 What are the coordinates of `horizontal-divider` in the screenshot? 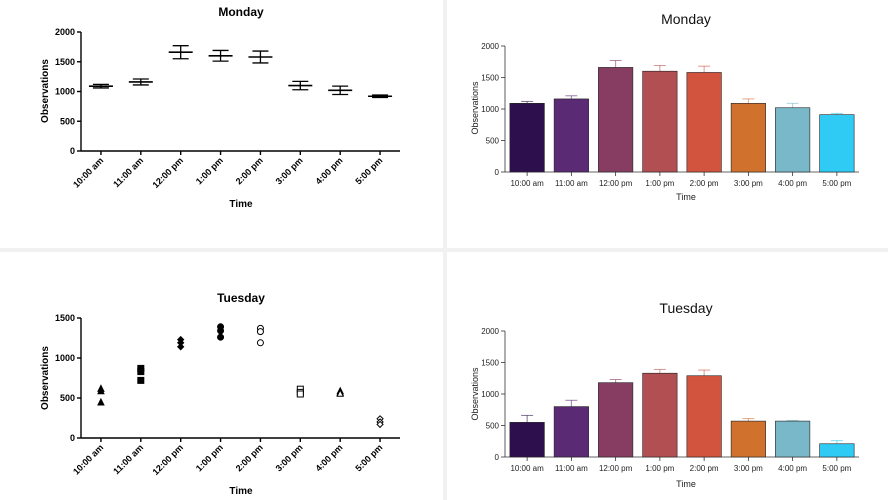 It's located at (444, 250).